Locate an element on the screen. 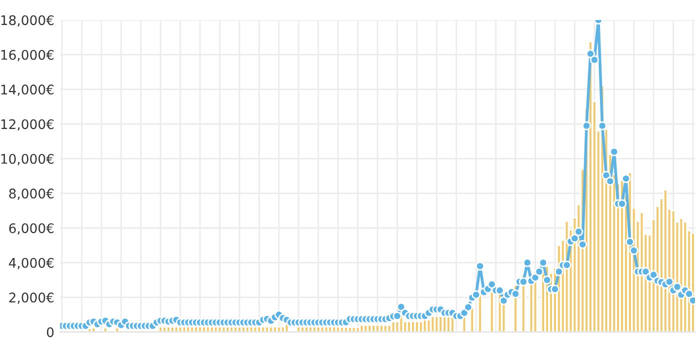 The height and width of the screenshot is (340, 697). y-tick-label: 2,000€ is located at coordinates (31, 298).